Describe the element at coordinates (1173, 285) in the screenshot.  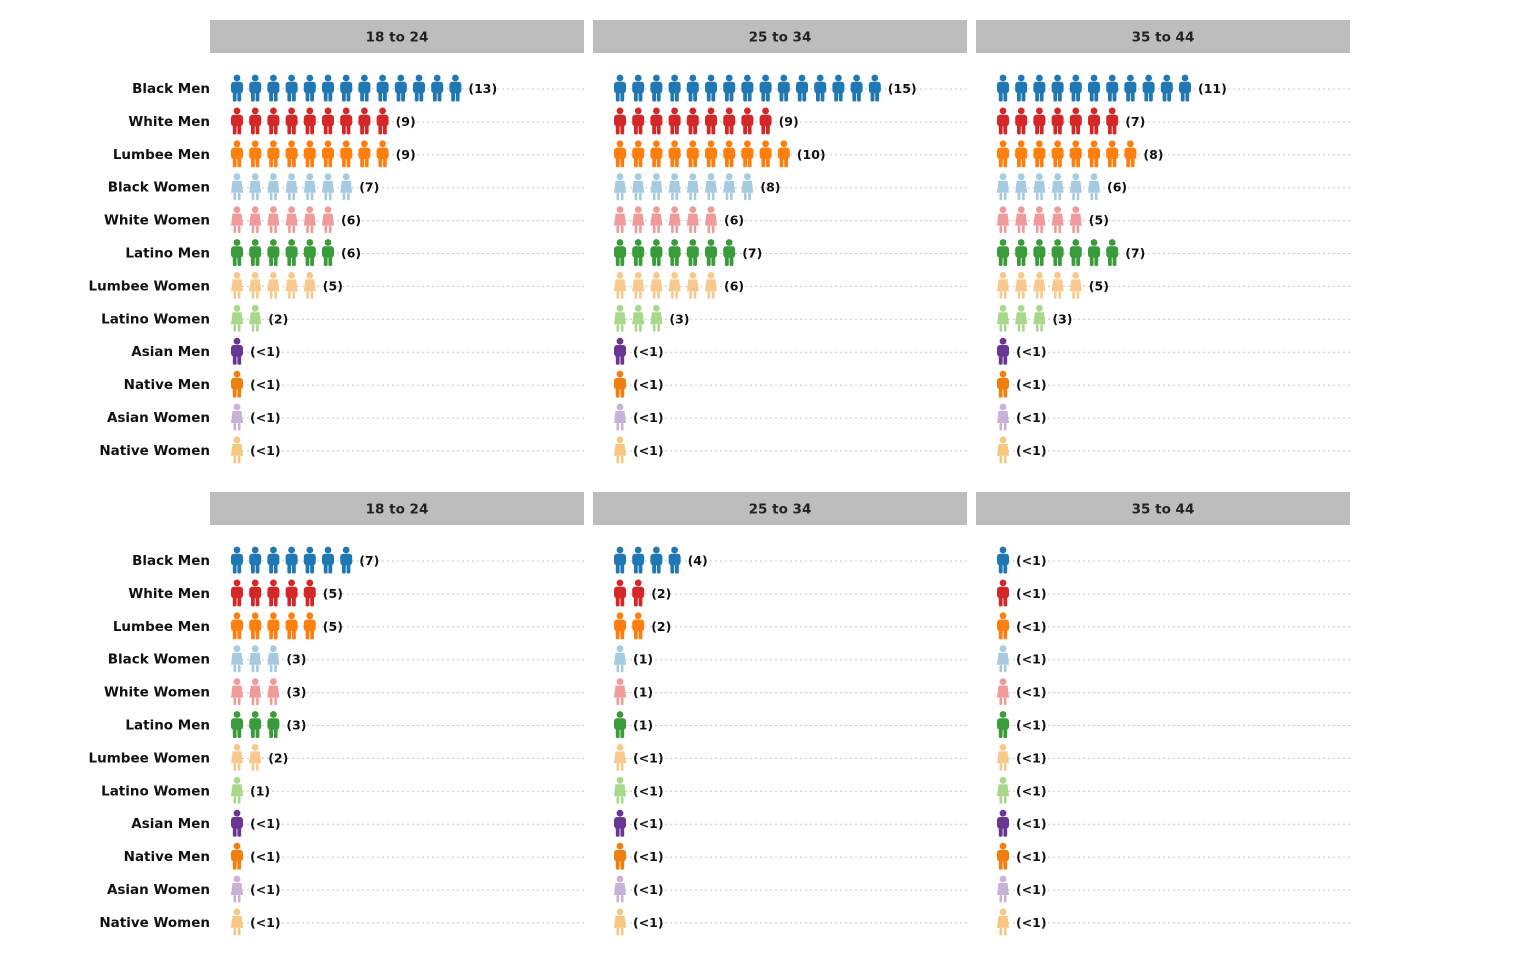
I see `row-lumbee-women: (5)` at that location.